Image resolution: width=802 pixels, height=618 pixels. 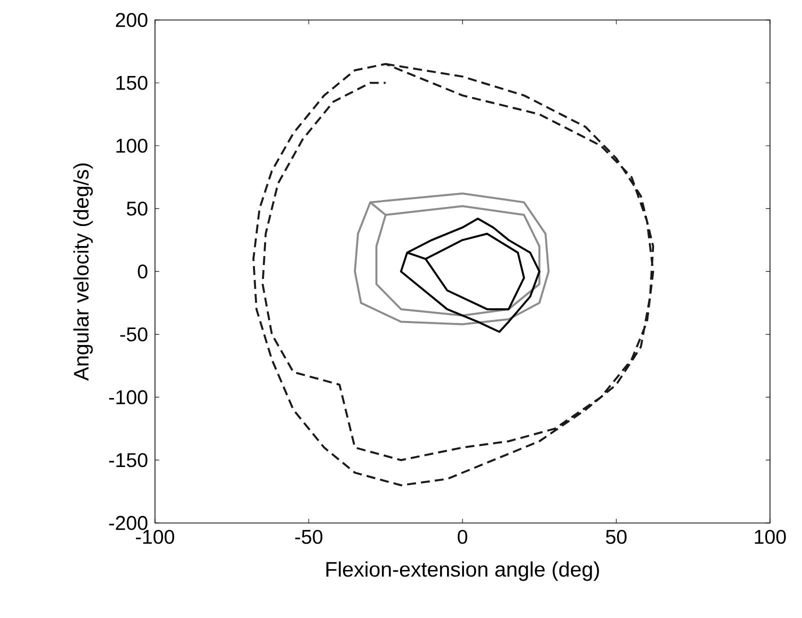 I want to click on y-tick-label: -150, so click(x=128, y=460).